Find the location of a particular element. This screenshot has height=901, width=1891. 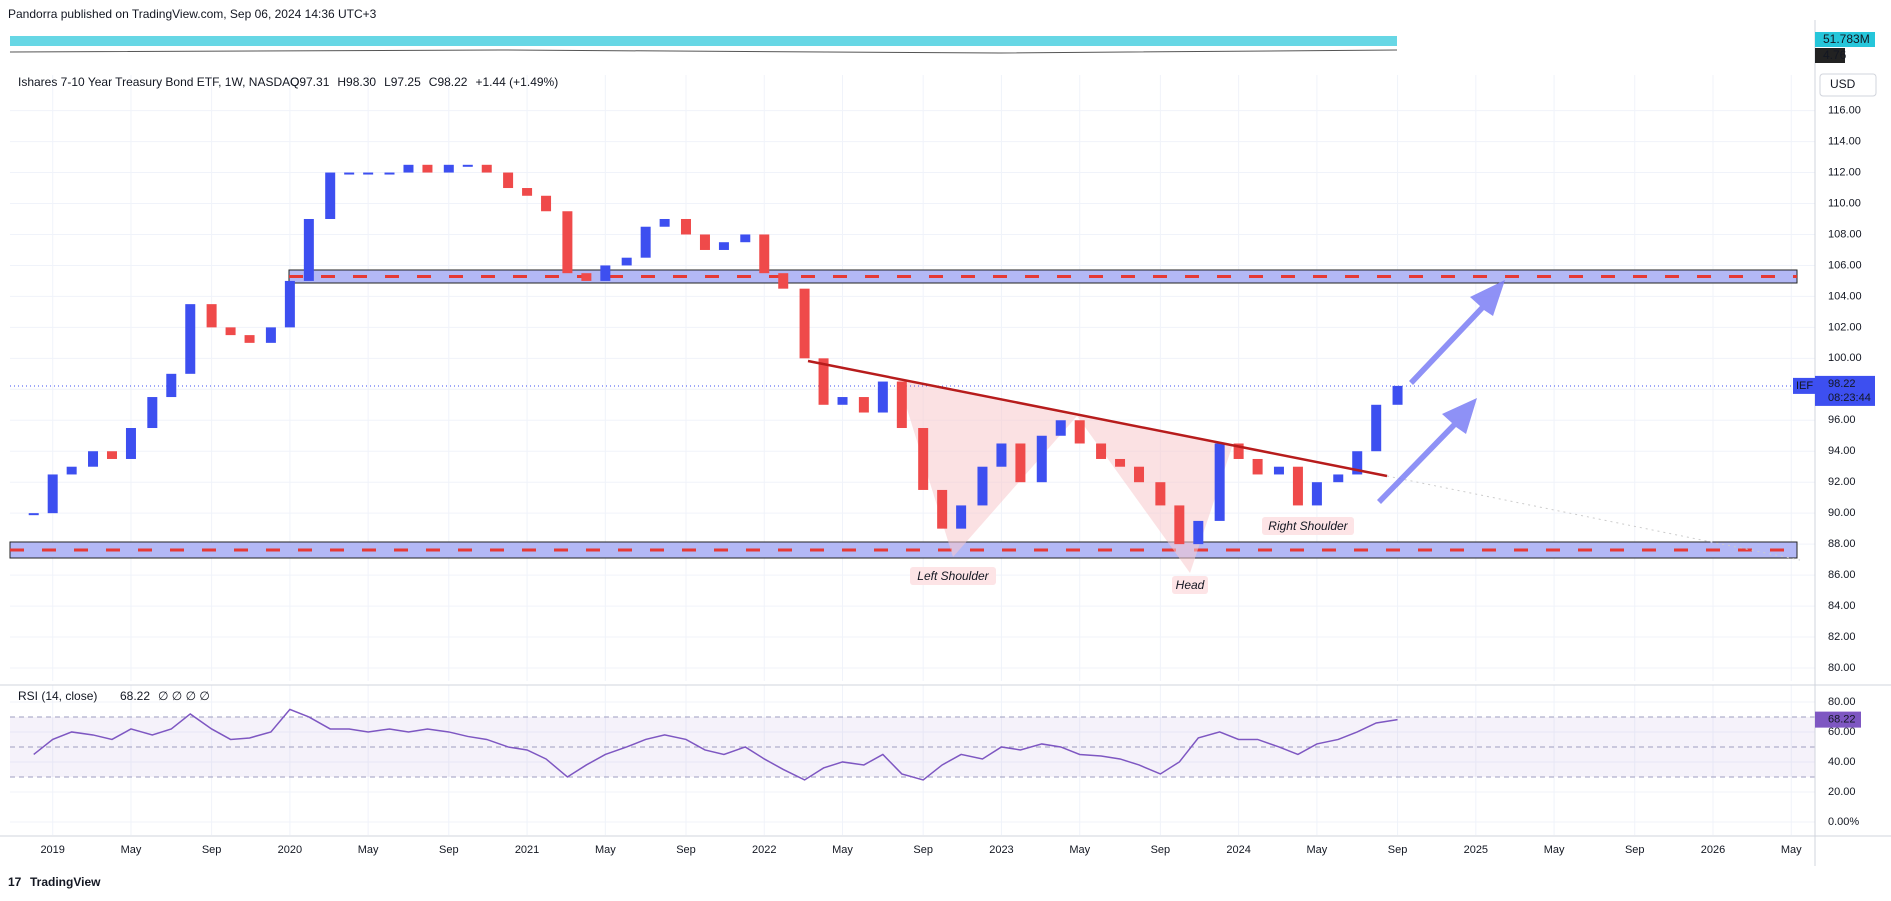

y-tick-label: 60.00 is located at coordinates (1842, 732).